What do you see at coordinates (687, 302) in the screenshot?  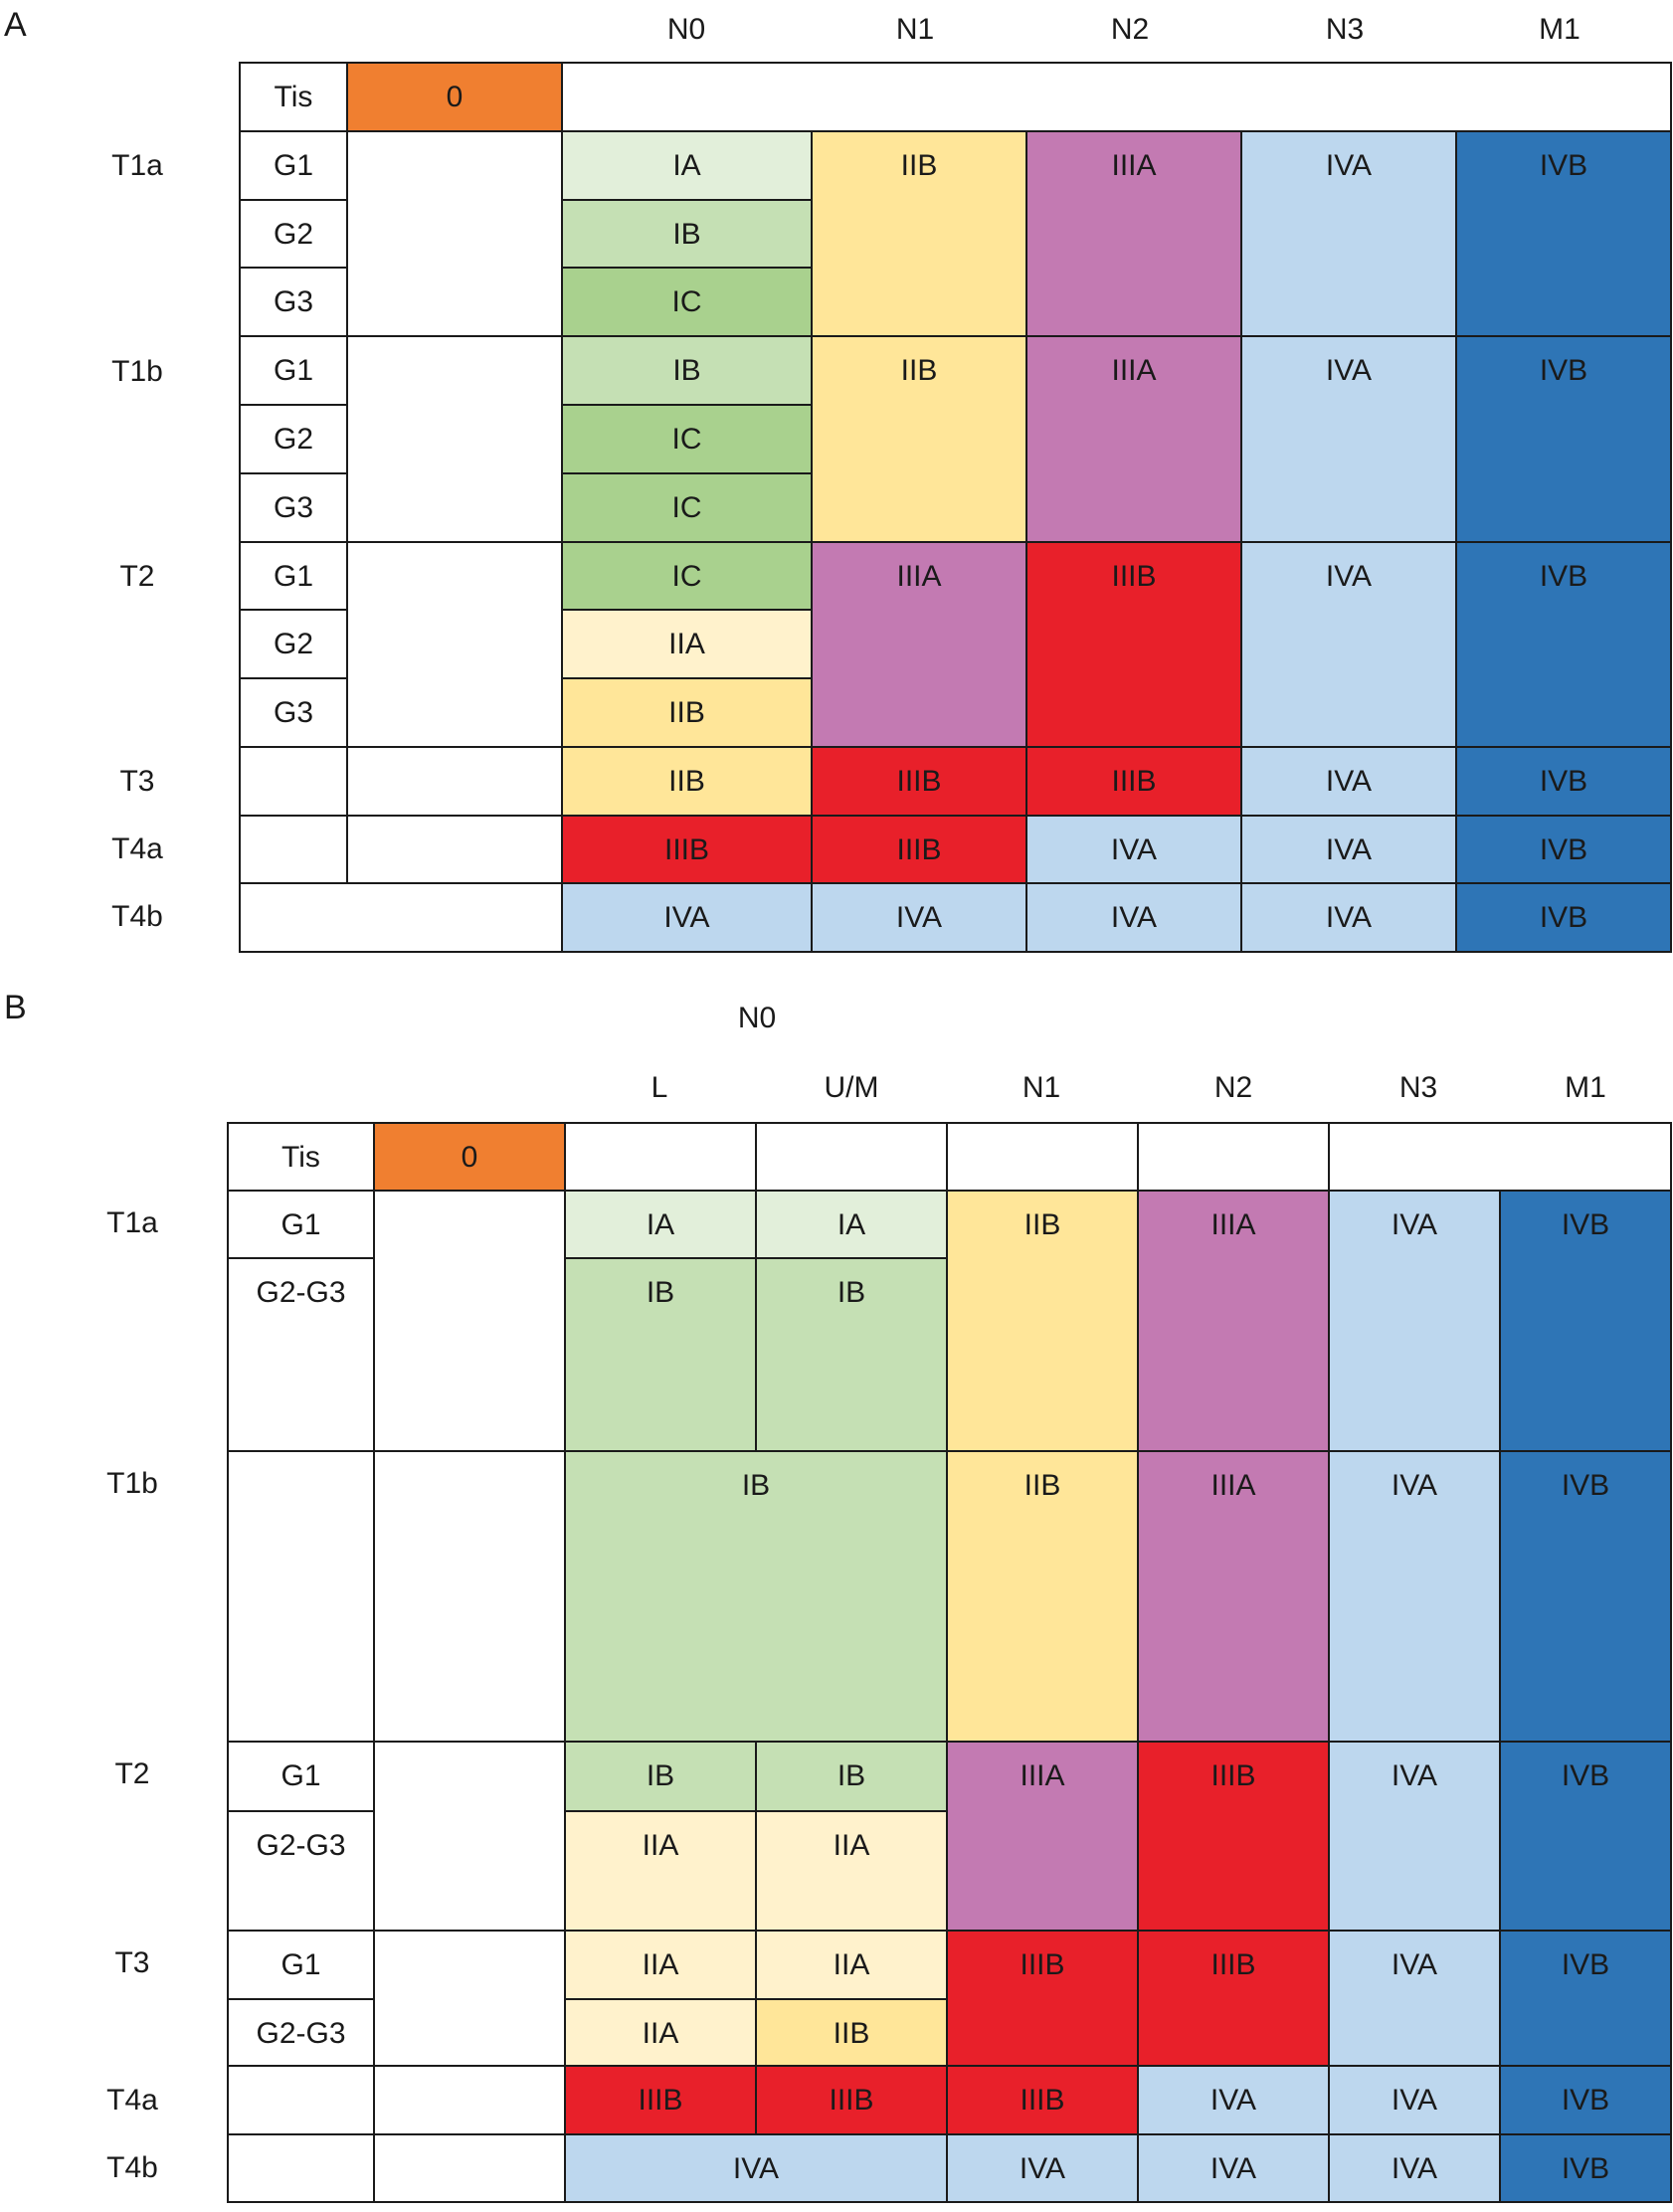 I see `panel-a-t1a-g3-n0: IC` at bounding box center [687, 302].